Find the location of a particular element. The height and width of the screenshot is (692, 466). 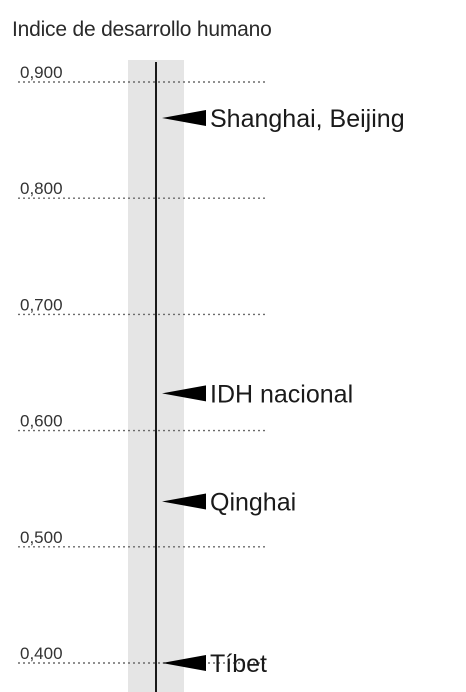

tick-label: 0,600 is located at coordinates (41, 421).